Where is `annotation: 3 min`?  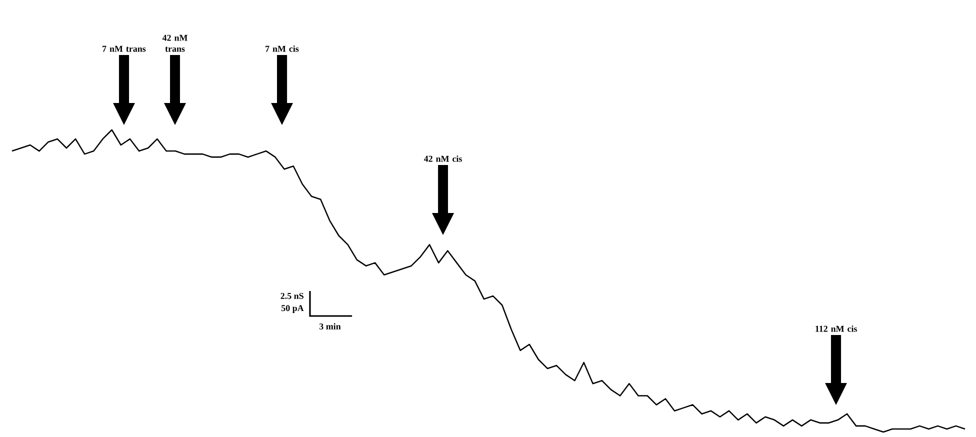
annotation: 3 min is located at coordinates (330, 326).